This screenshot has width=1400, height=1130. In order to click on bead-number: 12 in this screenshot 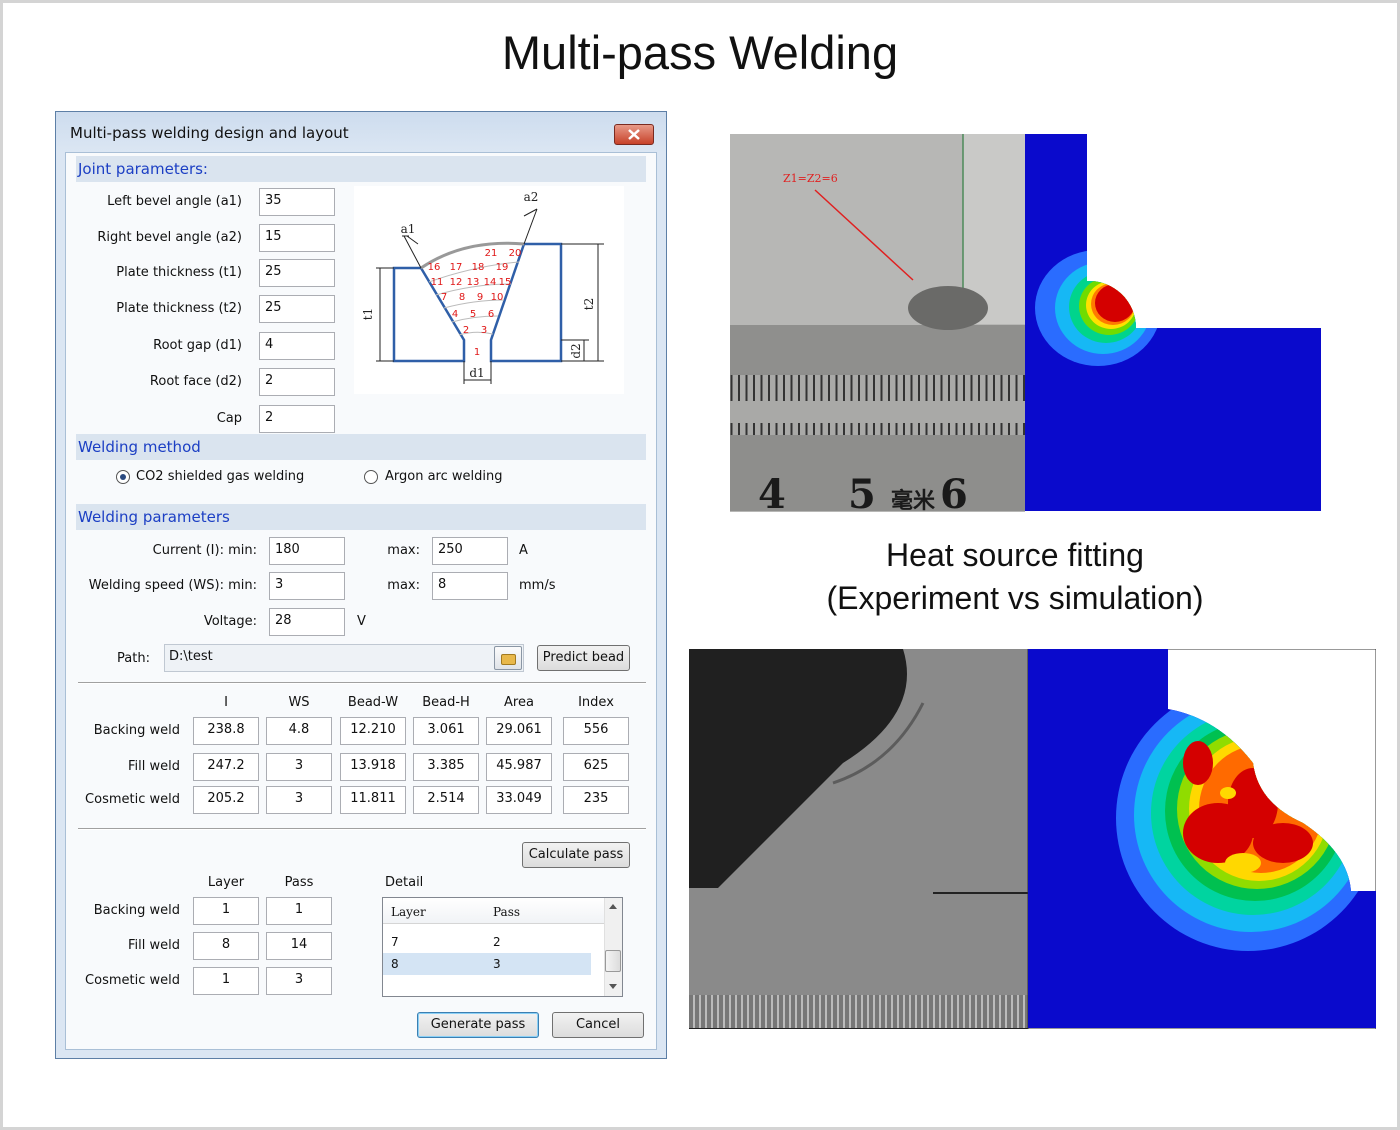, I will do `click(456, 282)`.